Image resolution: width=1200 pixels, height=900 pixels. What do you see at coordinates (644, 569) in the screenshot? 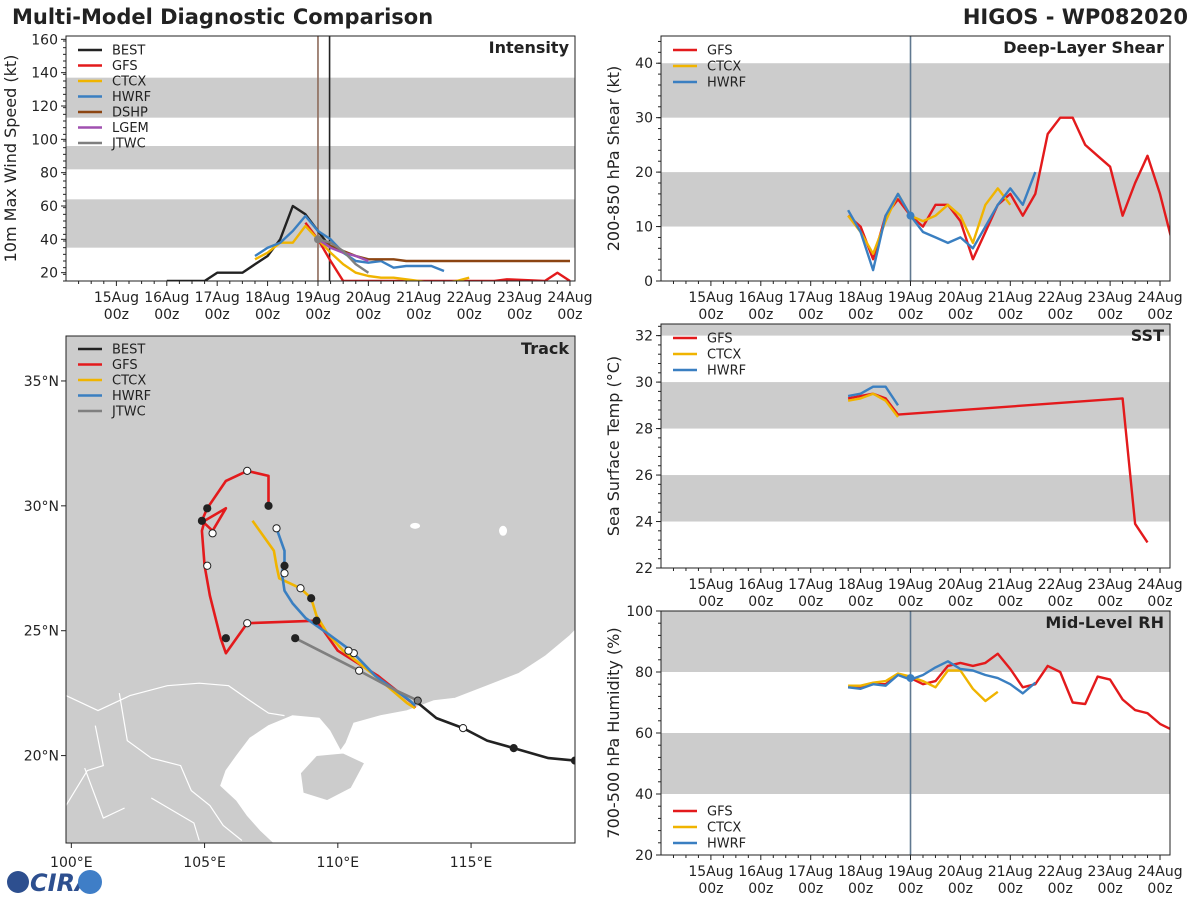
I see `y-tick-label: 22` at bounding box center [644, 569].